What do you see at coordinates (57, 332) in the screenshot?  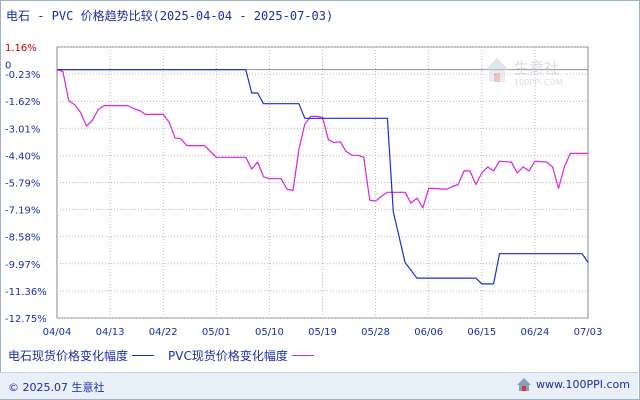 I see `x-tick-label: 04/04` at bounding box center [57, 332].